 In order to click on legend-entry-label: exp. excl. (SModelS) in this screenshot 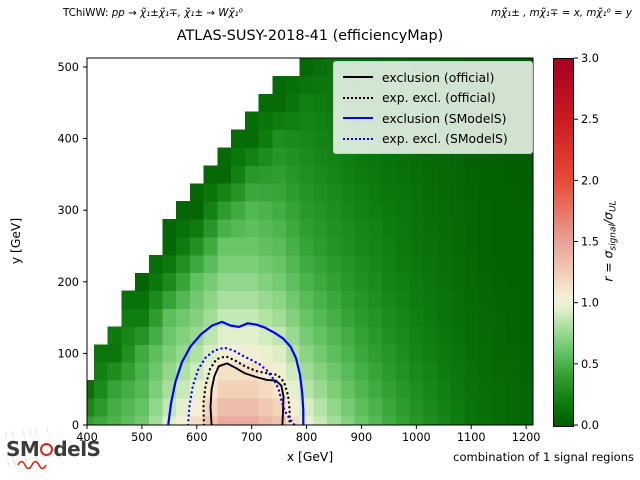, I will do `click(445, 139)`.